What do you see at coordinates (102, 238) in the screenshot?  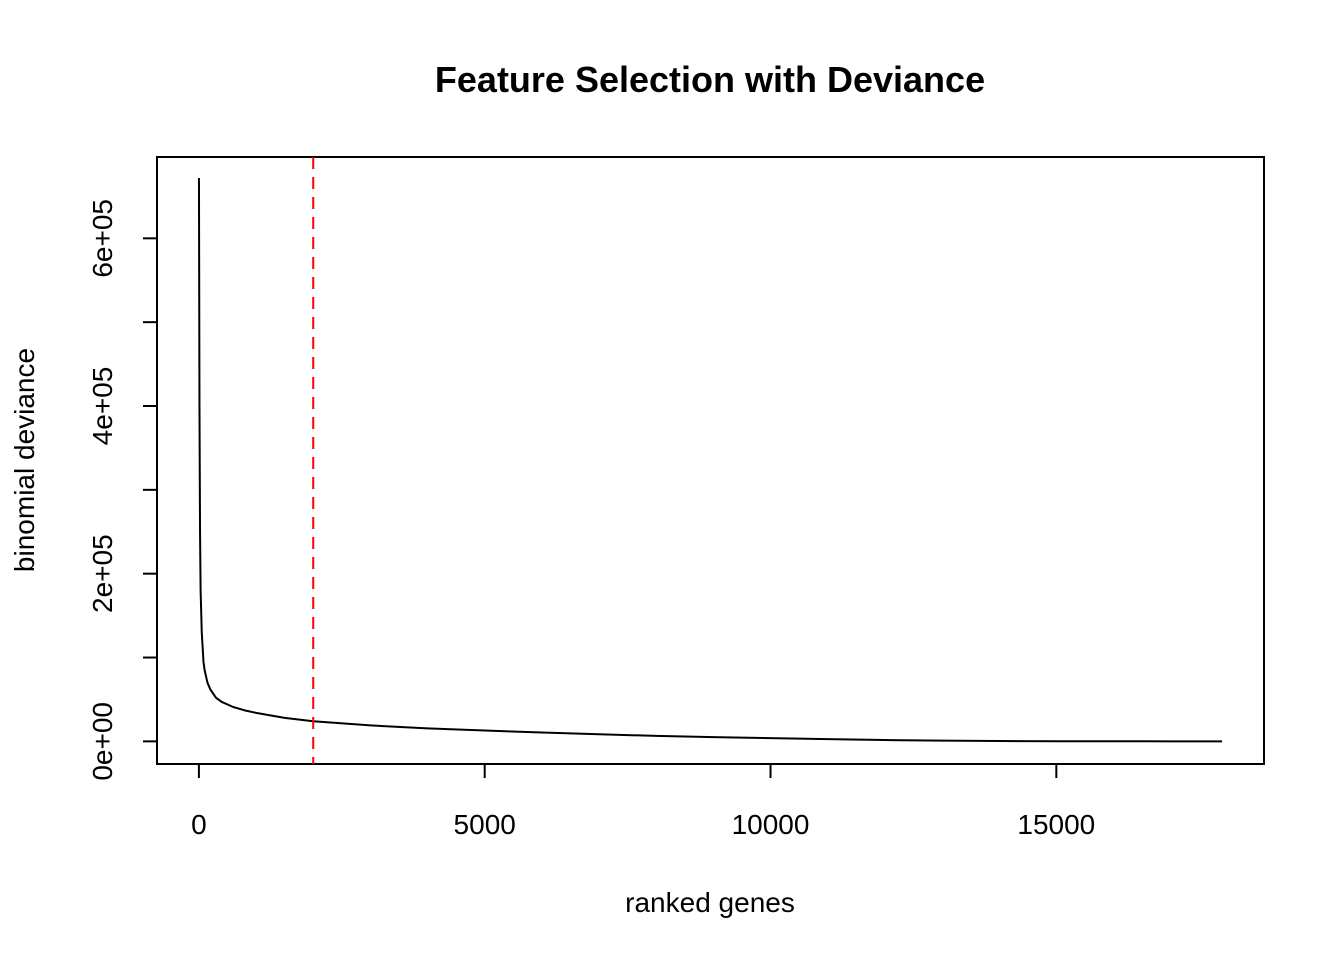 I see `y-tick-label: 6e+05` at bounding box center [102, 238].